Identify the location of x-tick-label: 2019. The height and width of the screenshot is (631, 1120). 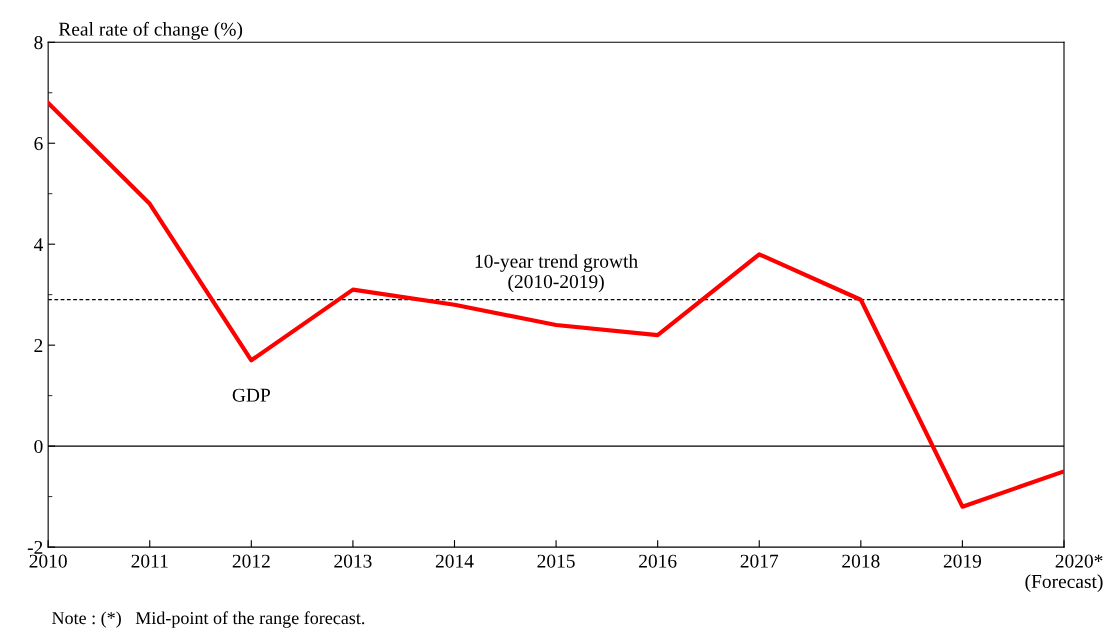
(962, 561).